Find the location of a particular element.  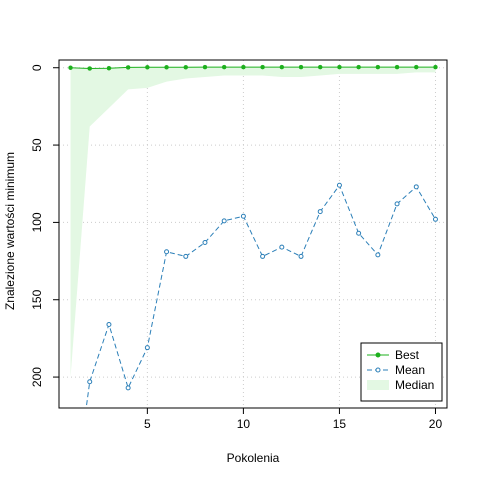

series-best-line is located at coordinates (253, 68).